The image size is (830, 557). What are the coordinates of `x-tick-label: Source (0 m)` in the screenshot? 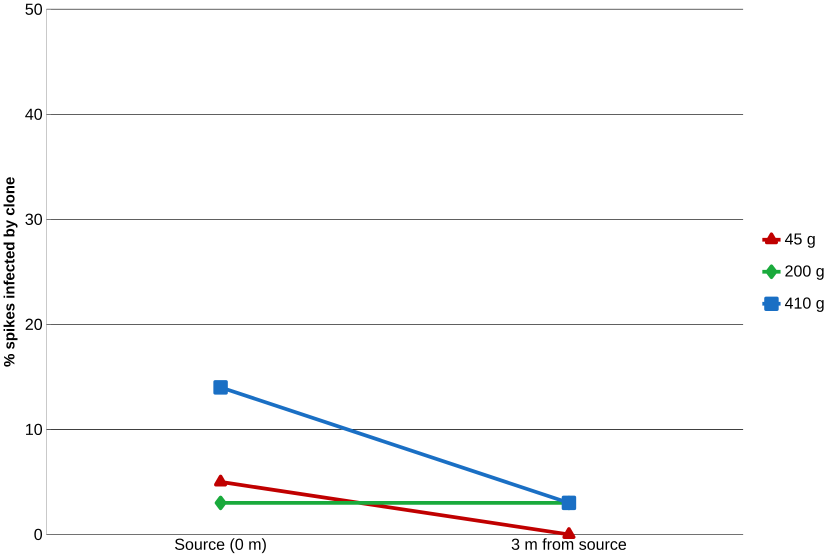 It's located at (220, 546).